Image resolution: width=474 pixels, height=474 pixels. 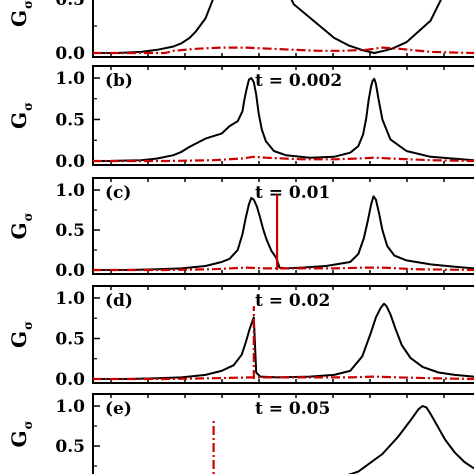 I want to click on panel-label: (e), so click(x=118, y=409).